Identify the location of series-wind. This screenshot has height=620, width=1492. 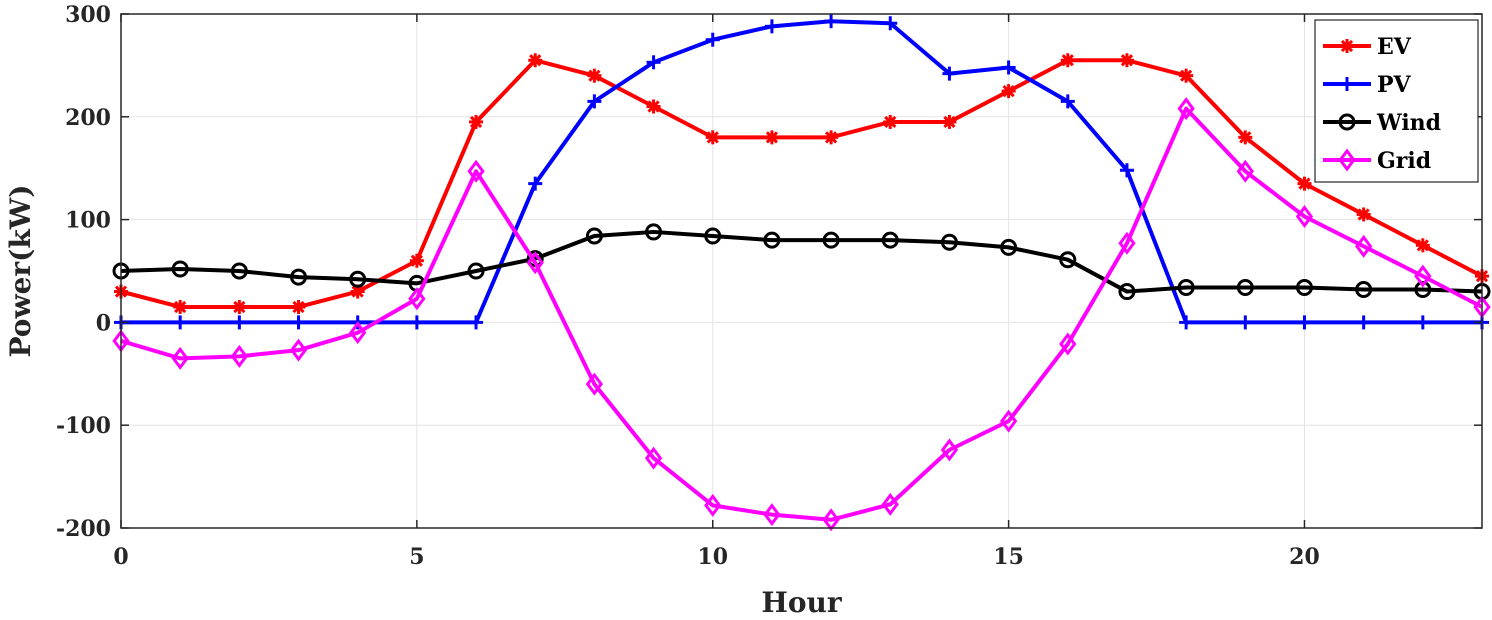
(801, 262).